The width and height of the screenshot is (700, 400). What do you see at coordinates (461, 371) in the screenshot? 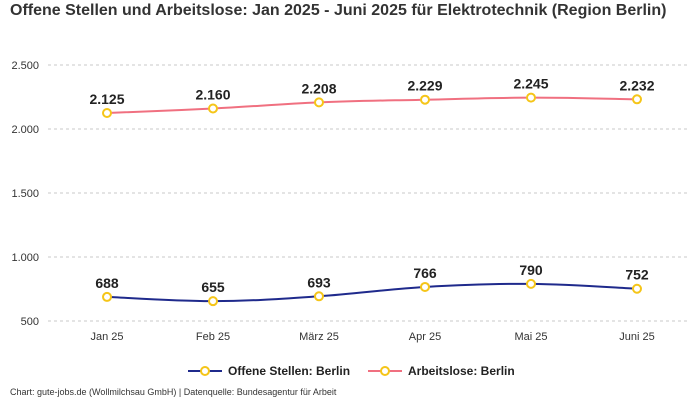
I see `legend-label: Arbeitslose: Berlin` at bounding box center [461, 371].